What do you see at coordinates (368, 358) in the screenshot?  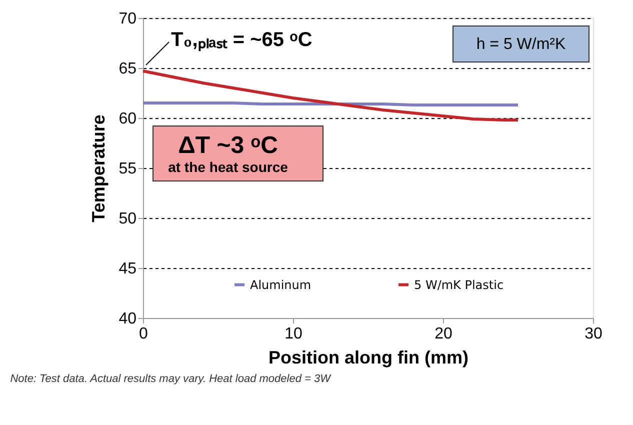 I see `x-axis-title: Position along fin (mm)` at bounding box center [368, 358].